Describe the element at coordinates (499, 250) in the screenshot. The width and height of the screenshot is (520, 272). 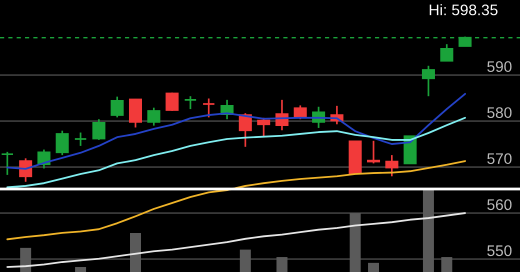
I see `y-tick-label: 550` at that location.